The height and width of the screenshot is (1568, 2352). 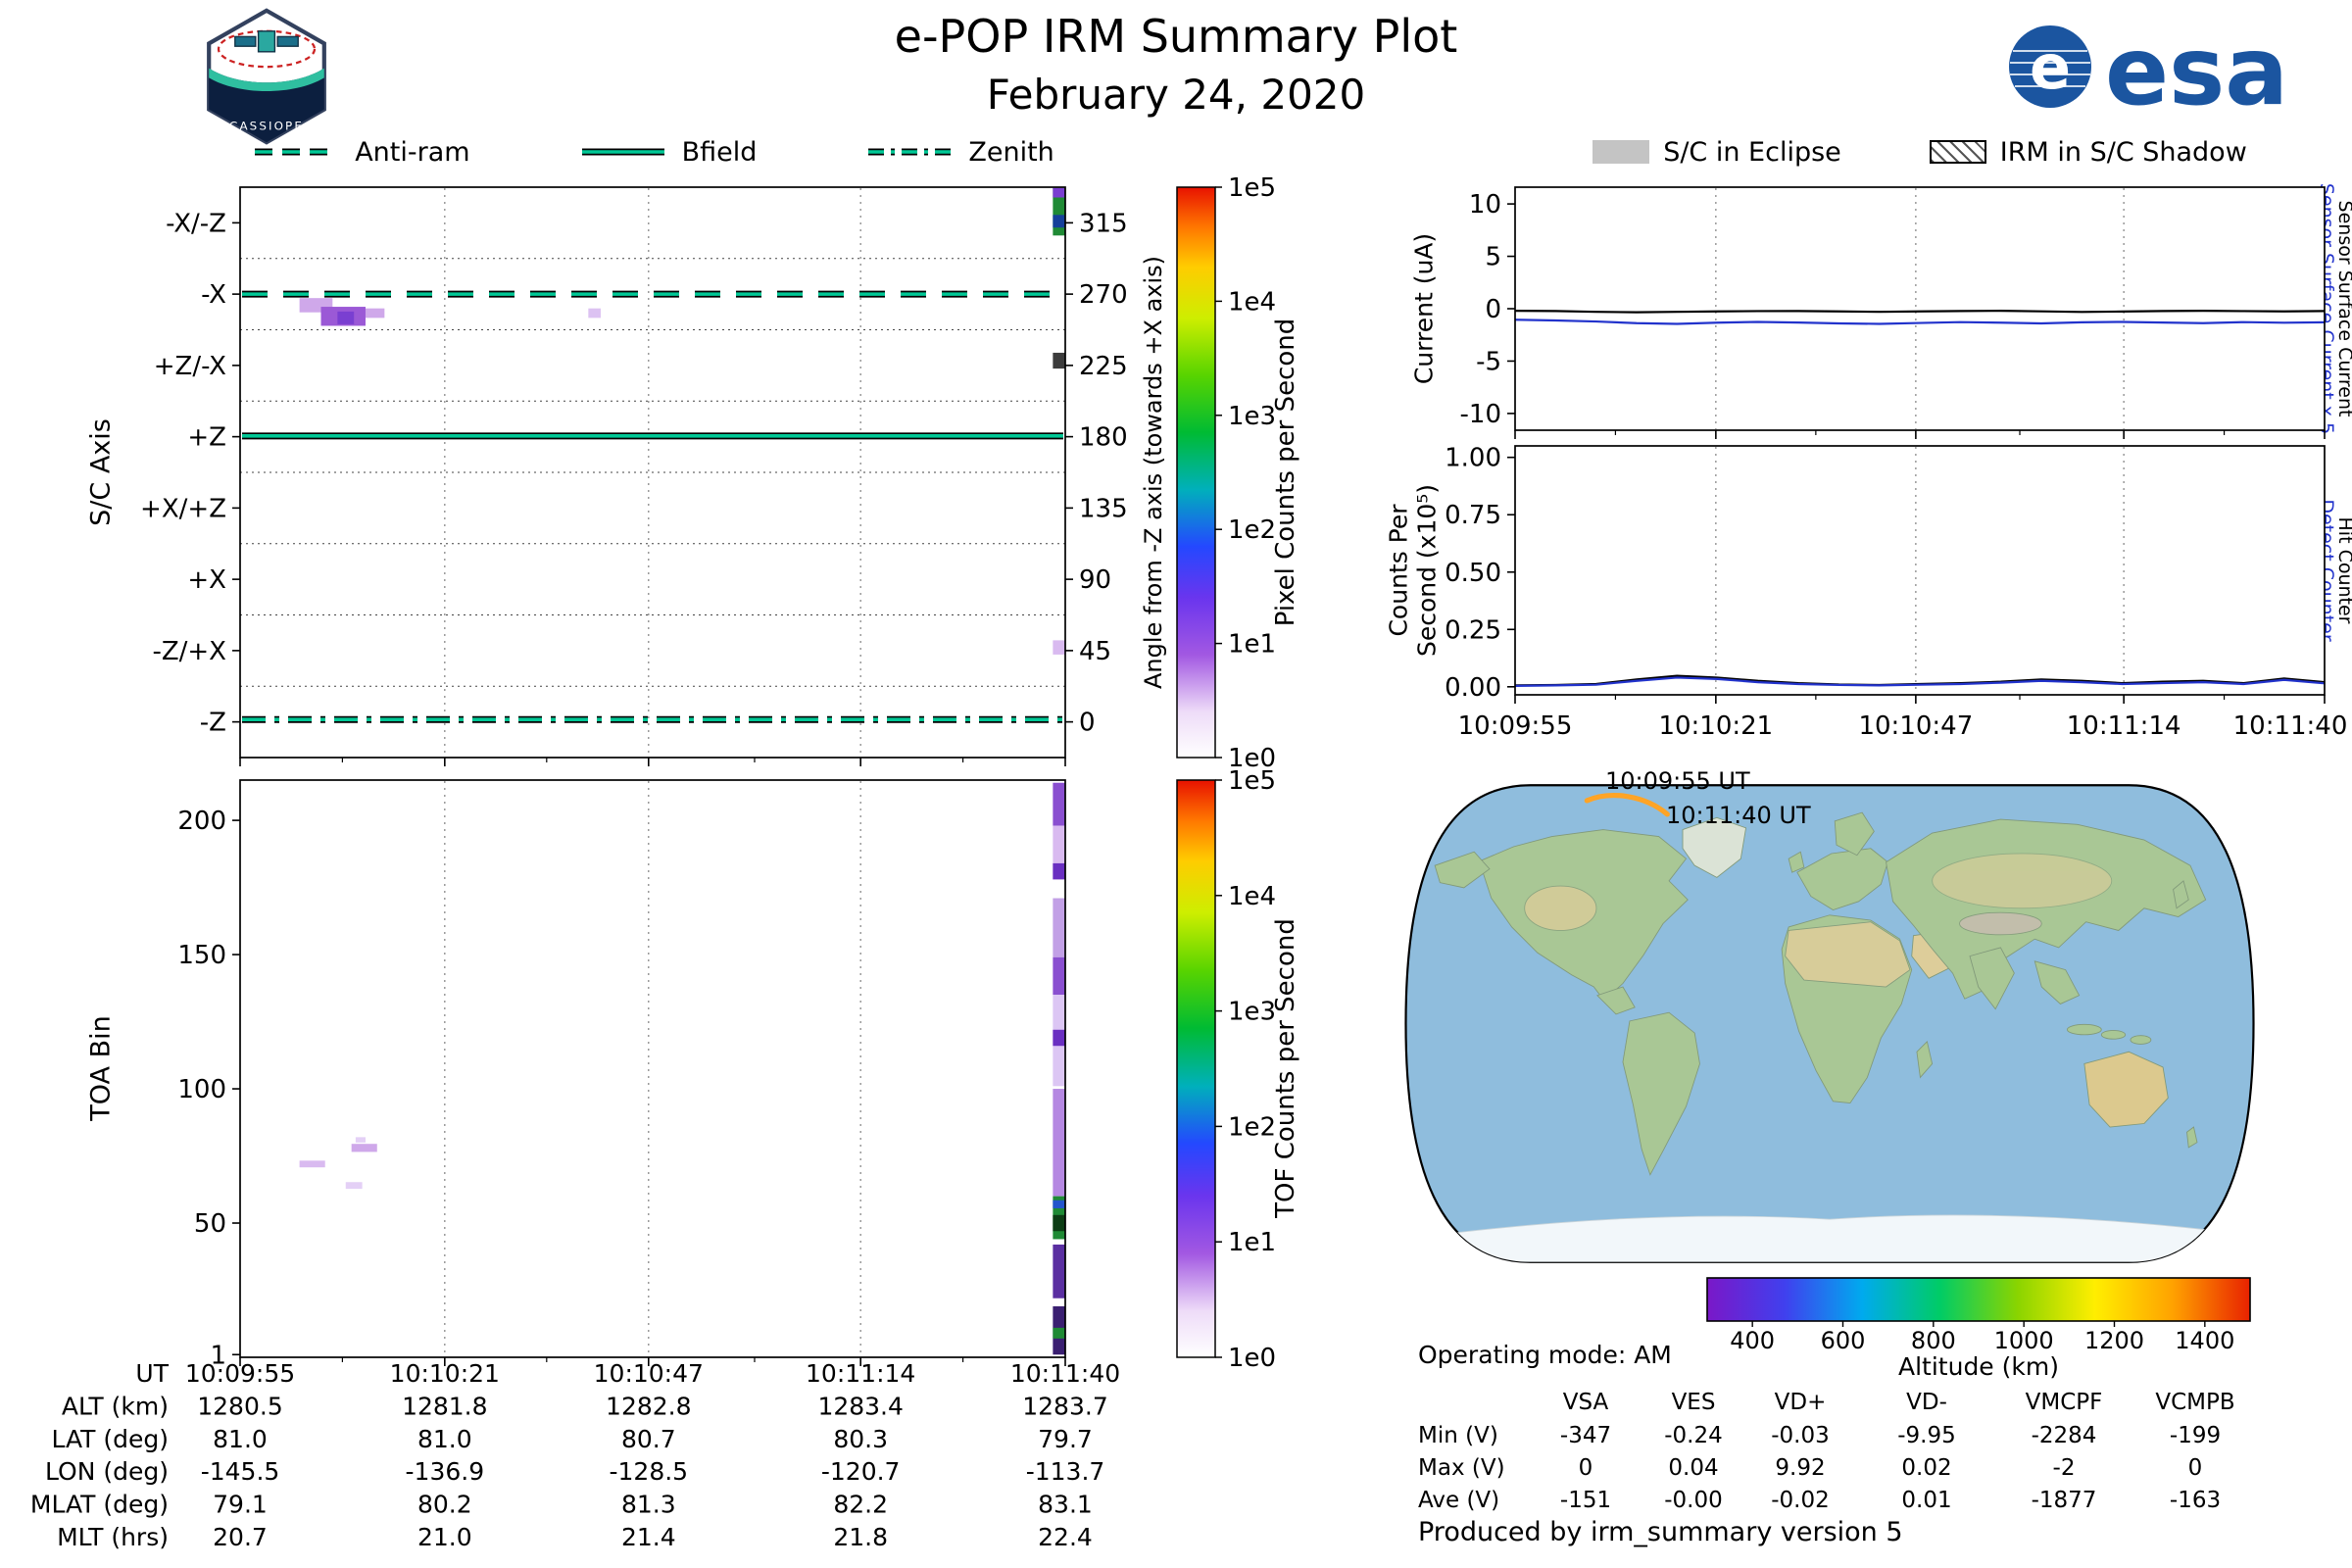 I want to click on ephemeris-cell: -120.7, so click(x=861, y=1471).